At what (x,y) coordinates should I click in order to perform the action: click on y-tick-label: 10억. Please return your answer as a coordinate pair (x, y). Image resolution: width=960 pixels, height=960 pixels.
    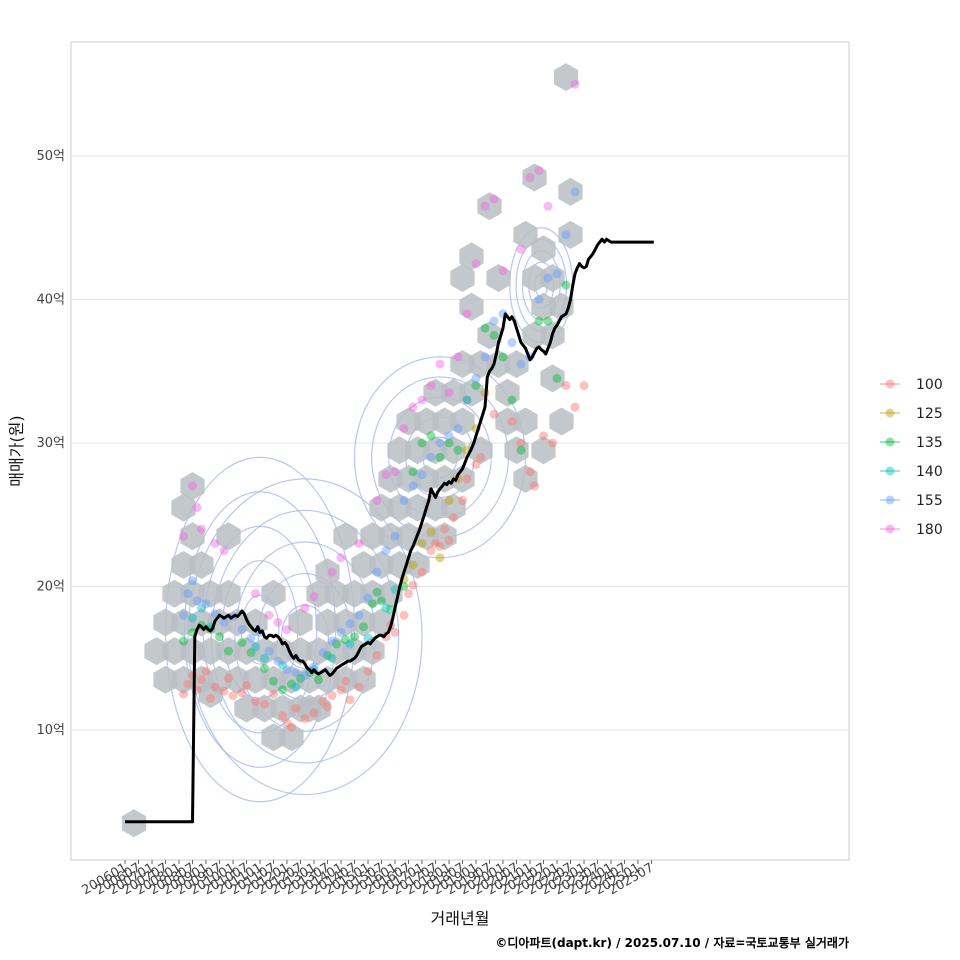
    Looking at the image, I should click on (50, 730).